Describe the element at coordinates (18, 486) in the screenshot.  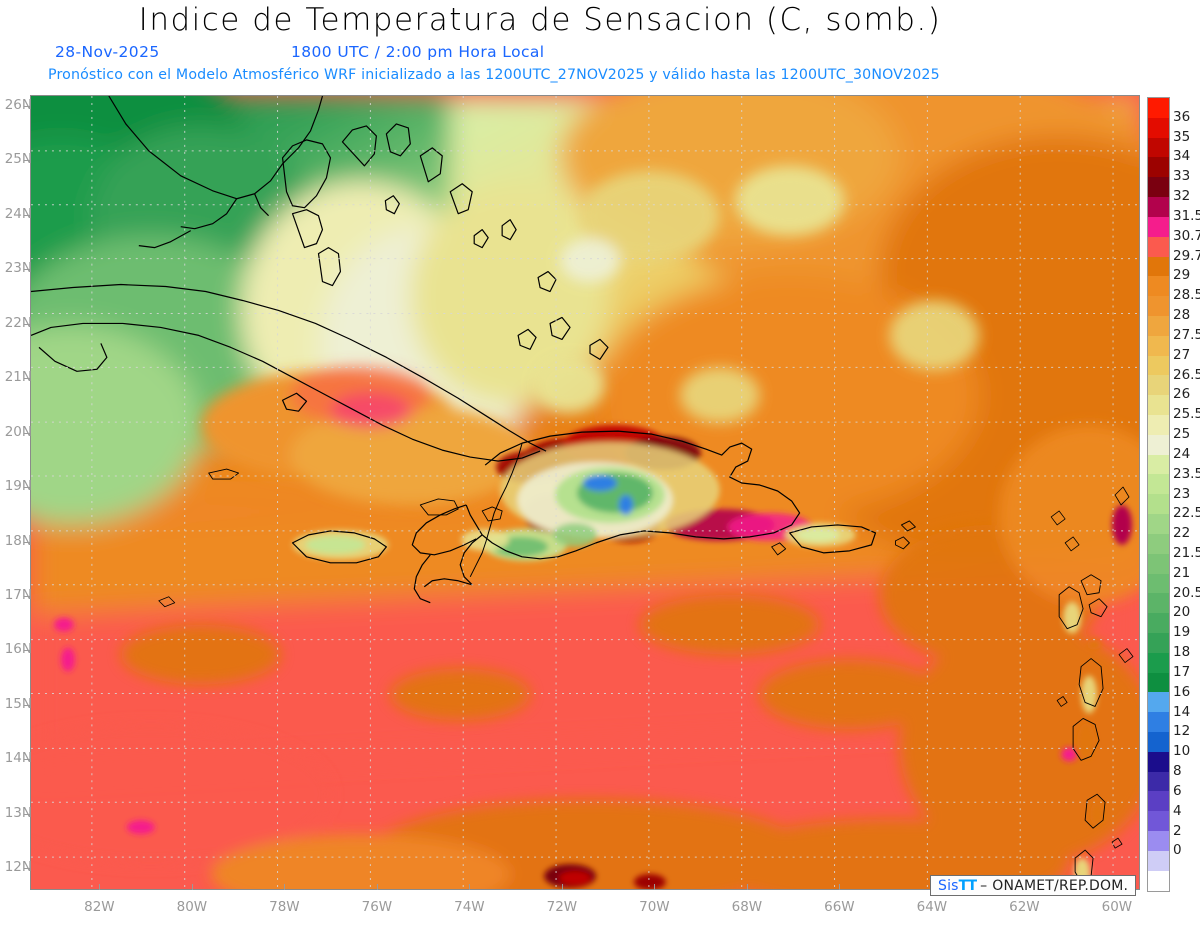
I see `latitude-tick-label: 19N` at that location.